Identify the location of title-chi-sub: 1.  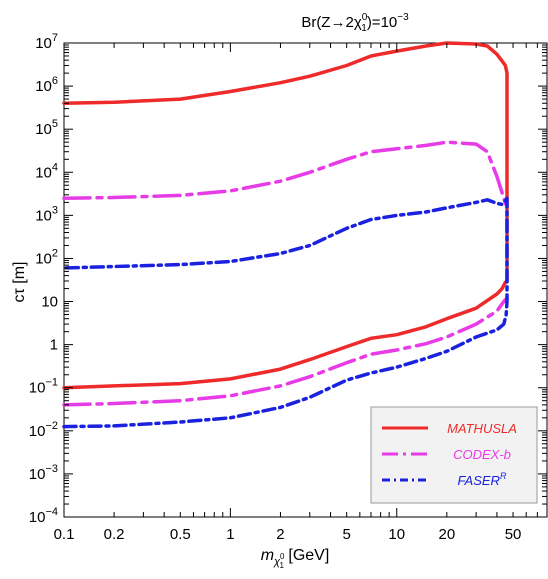
(364, 28).